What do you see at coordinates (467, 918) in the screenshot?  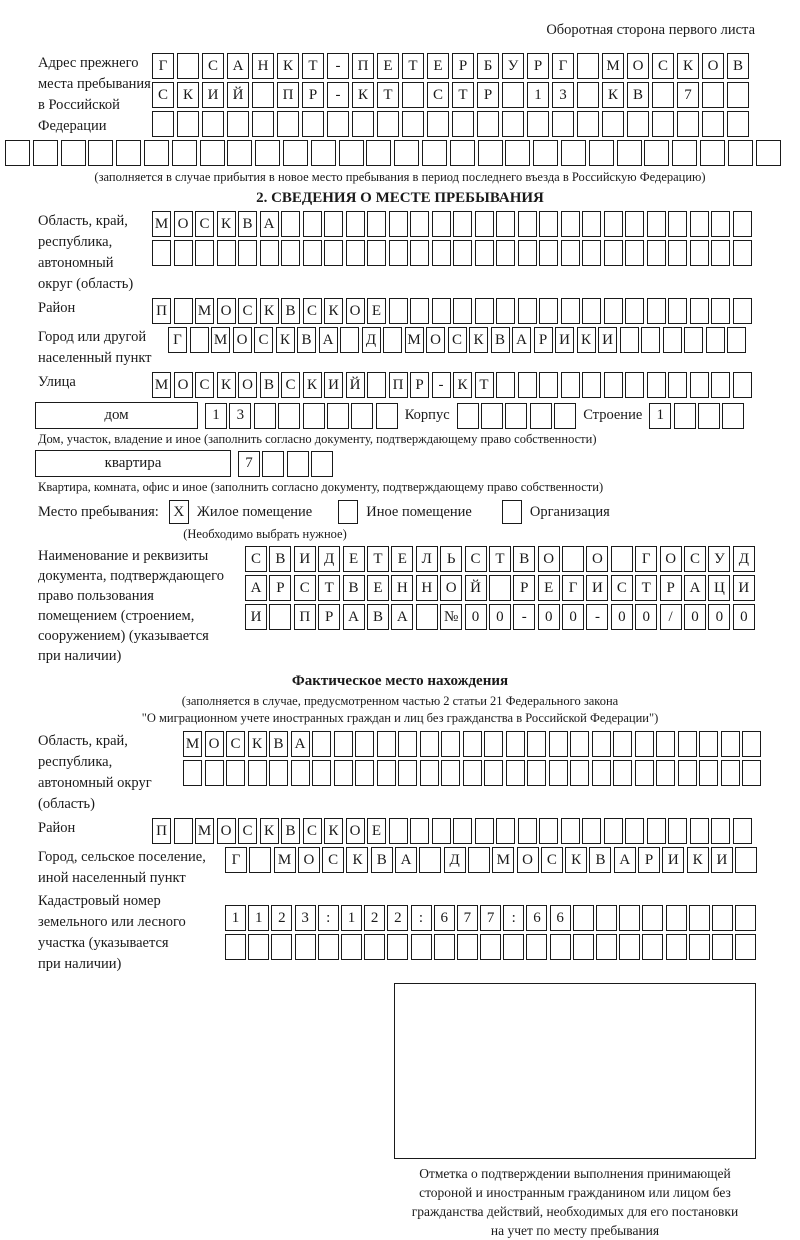 I see `char-box: 7` at bounding box center [467, 918].